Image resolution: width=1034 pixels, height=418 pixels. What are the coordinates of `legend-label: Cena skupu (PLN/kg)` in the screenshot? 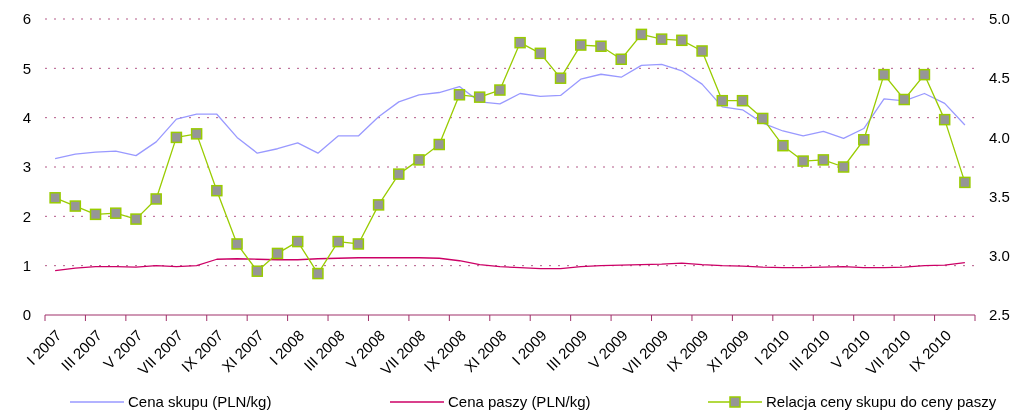 It's located at (200, 402).